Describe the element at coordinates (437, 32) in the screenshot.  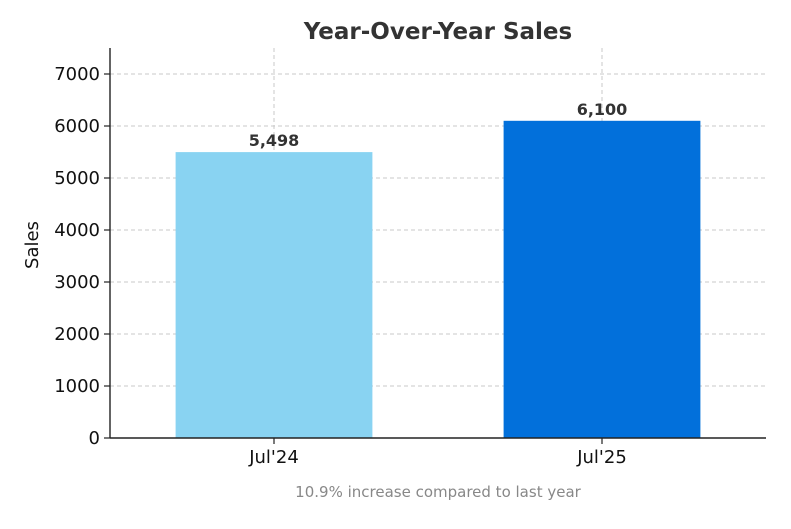
I see `chart-title: Year-Over-Year Sales` at that location.